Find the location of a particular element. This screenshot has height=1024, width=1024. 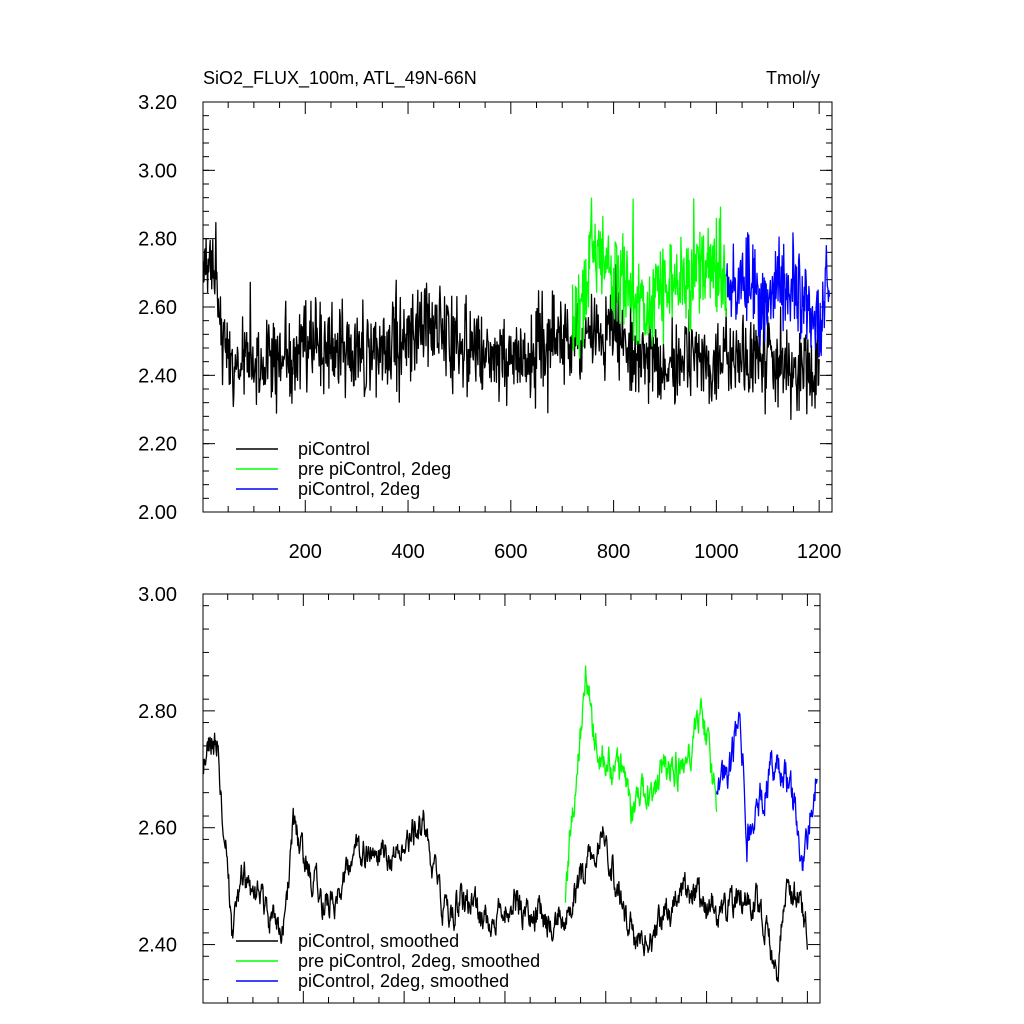

top-chart-series is located at coordinates (517, 308).